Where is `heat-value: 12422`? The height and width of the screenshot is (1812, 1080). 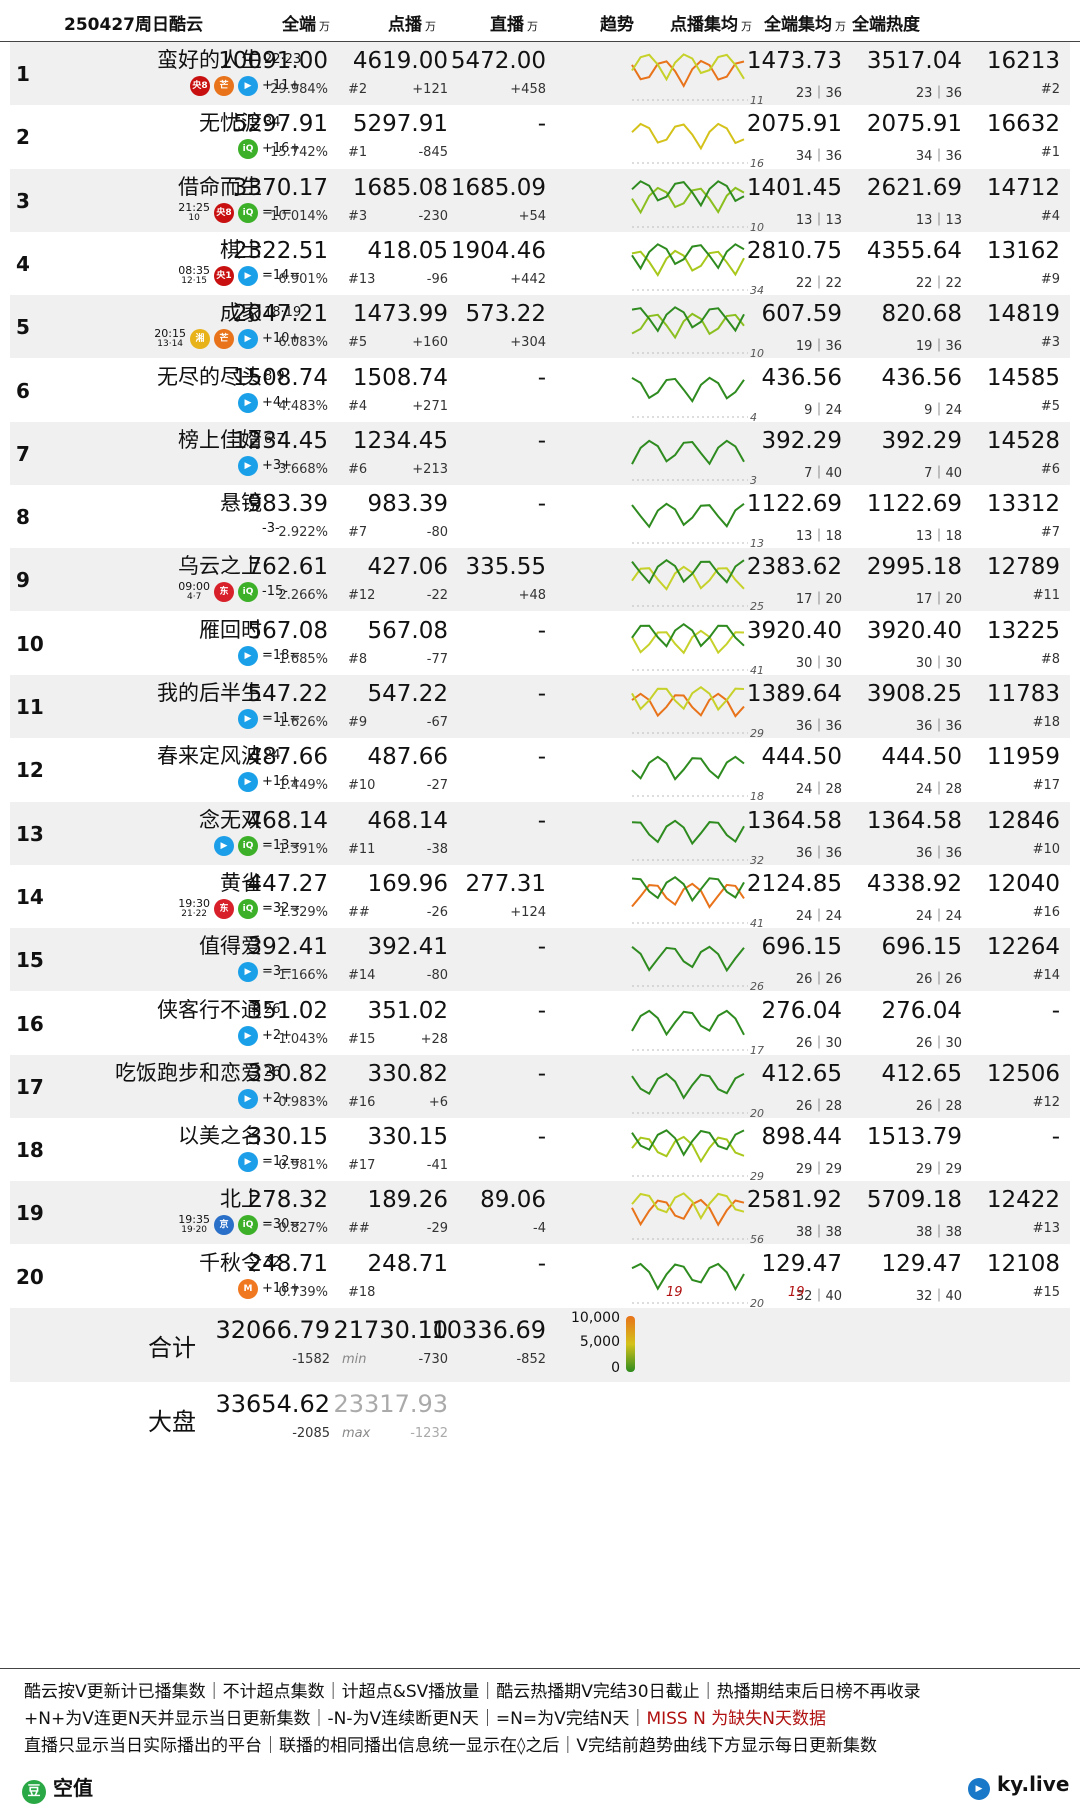 heat-value: 12422 is located at coordinates (1023, 1200).